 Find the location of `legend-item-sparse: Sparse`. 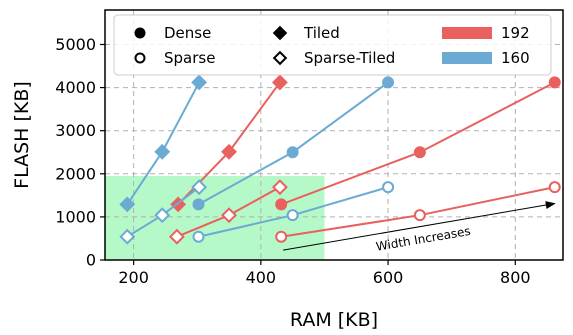

legend-item-sparse: Sparse is located at coordinates (174, 58).